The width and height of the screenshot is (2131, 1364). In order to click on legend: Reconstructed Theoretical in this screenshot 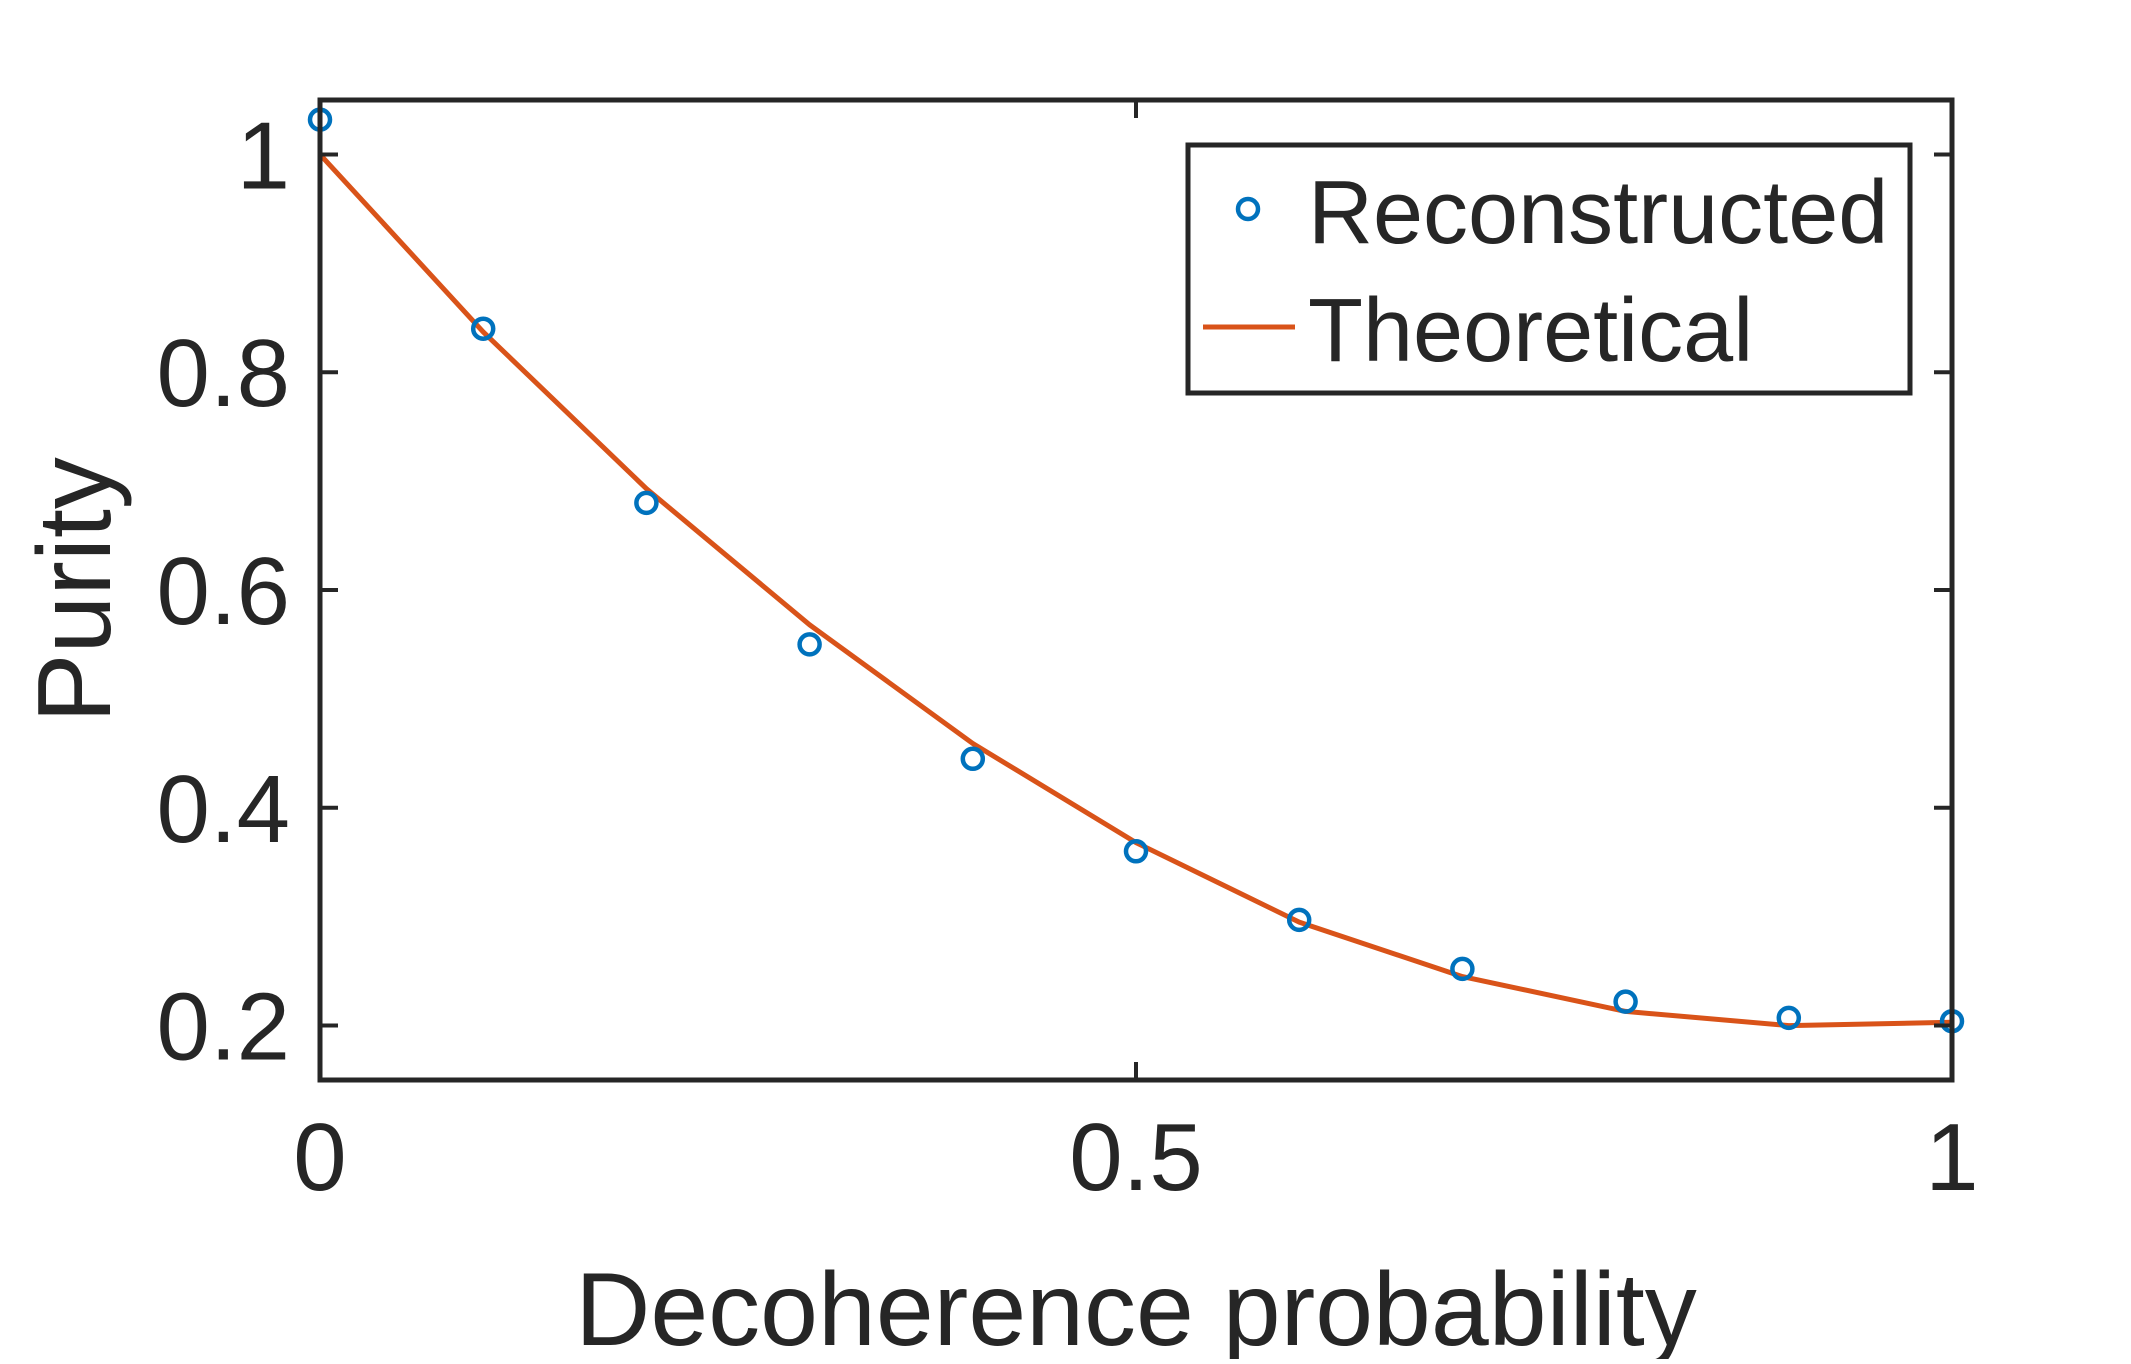, I will do `click(1549, 269)`.